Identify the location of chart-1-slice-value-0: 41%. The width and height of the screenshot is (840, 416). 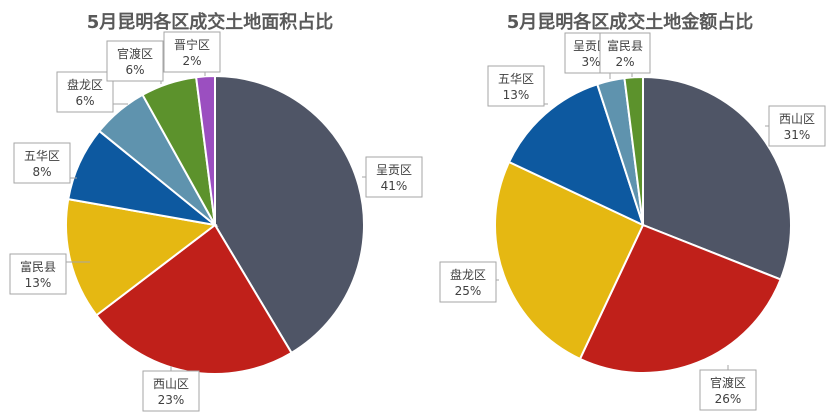
(394, 186).